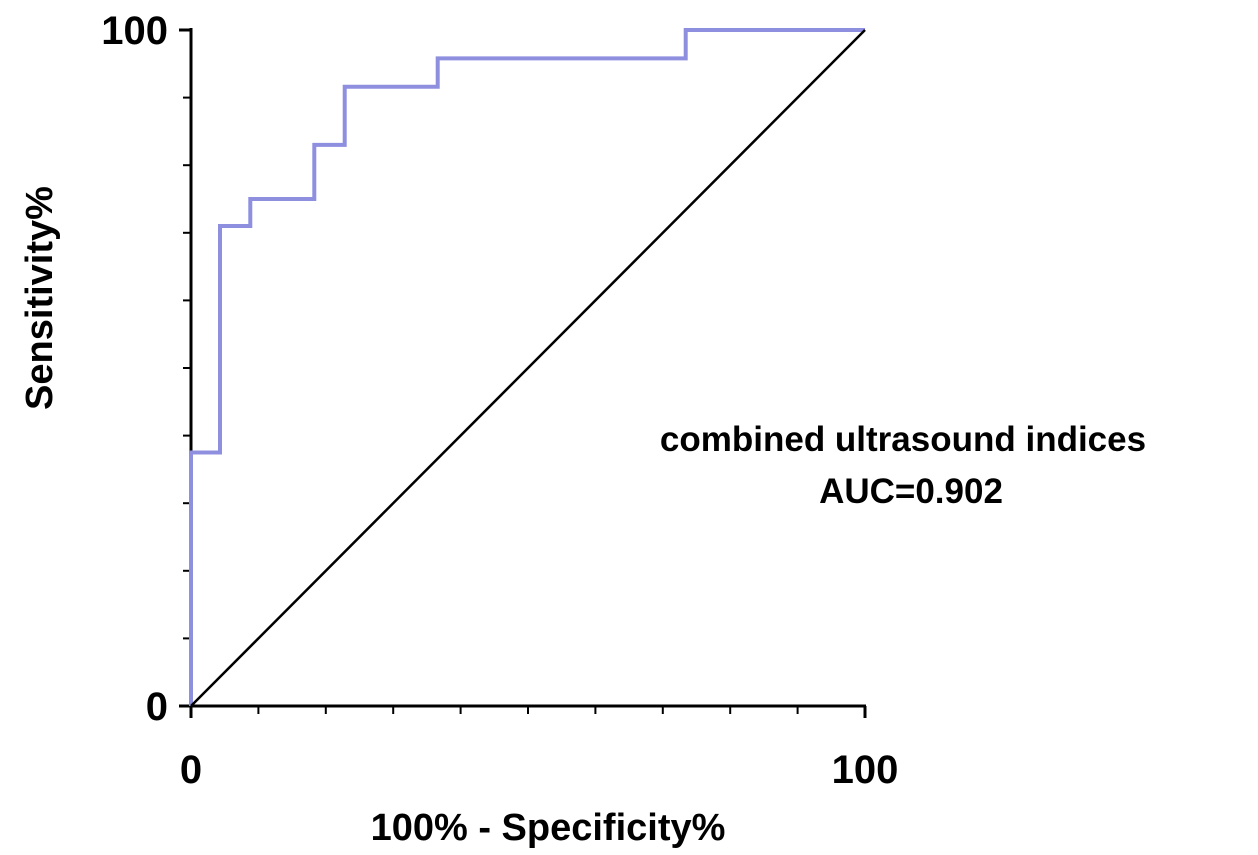 Image resolution: width=1258 pixels, height=855 pixels. Describe the element at coordinates (903, 439) in the screenshot. I see `legend-label: combined ultrasound indices` at that location.